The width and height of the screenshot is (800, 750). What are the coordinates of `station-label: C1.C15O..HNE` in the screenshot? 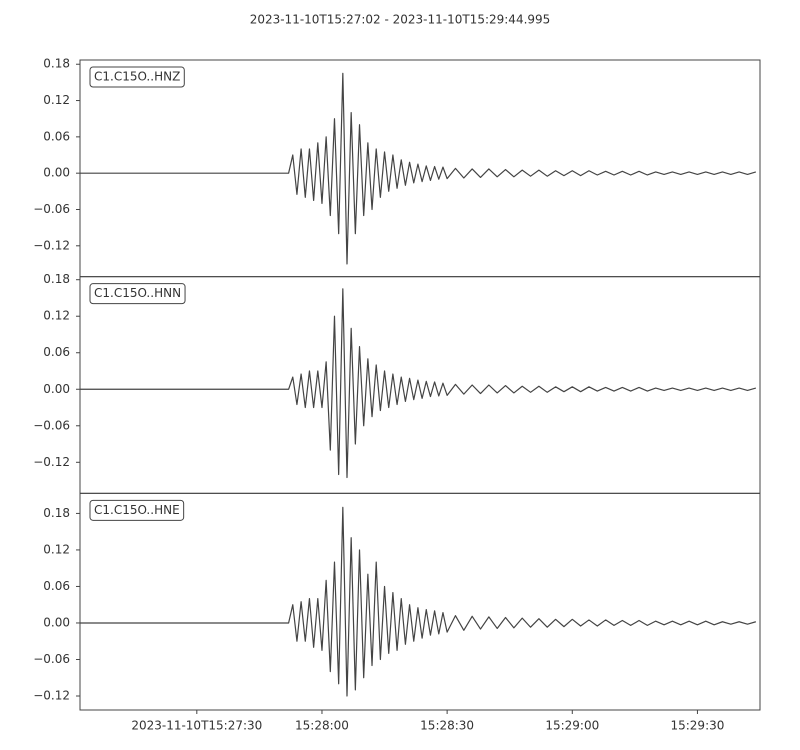 It's located at (137, 510).